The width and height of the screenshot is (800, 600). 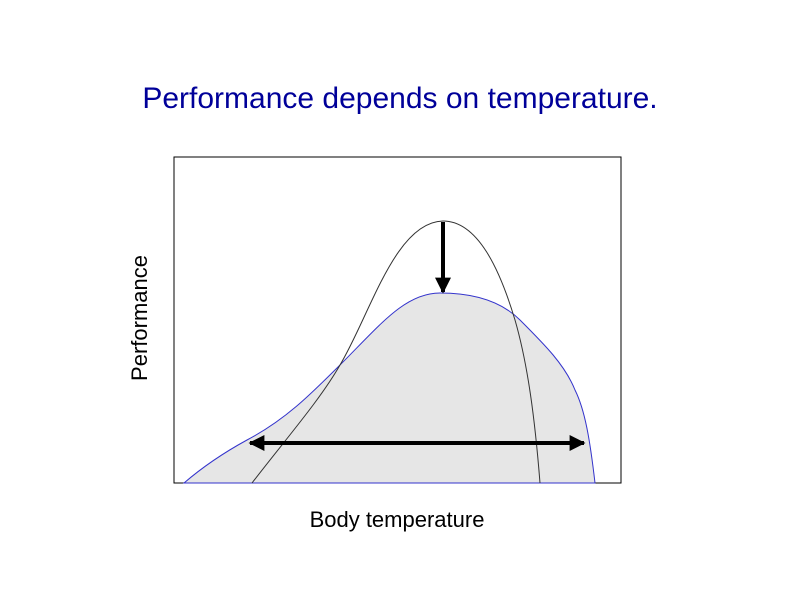 What do you see at coordinates (397, 519) in the screenshot?
I see `x-axis-label: Body temperature` at bounding box center [397, 519].